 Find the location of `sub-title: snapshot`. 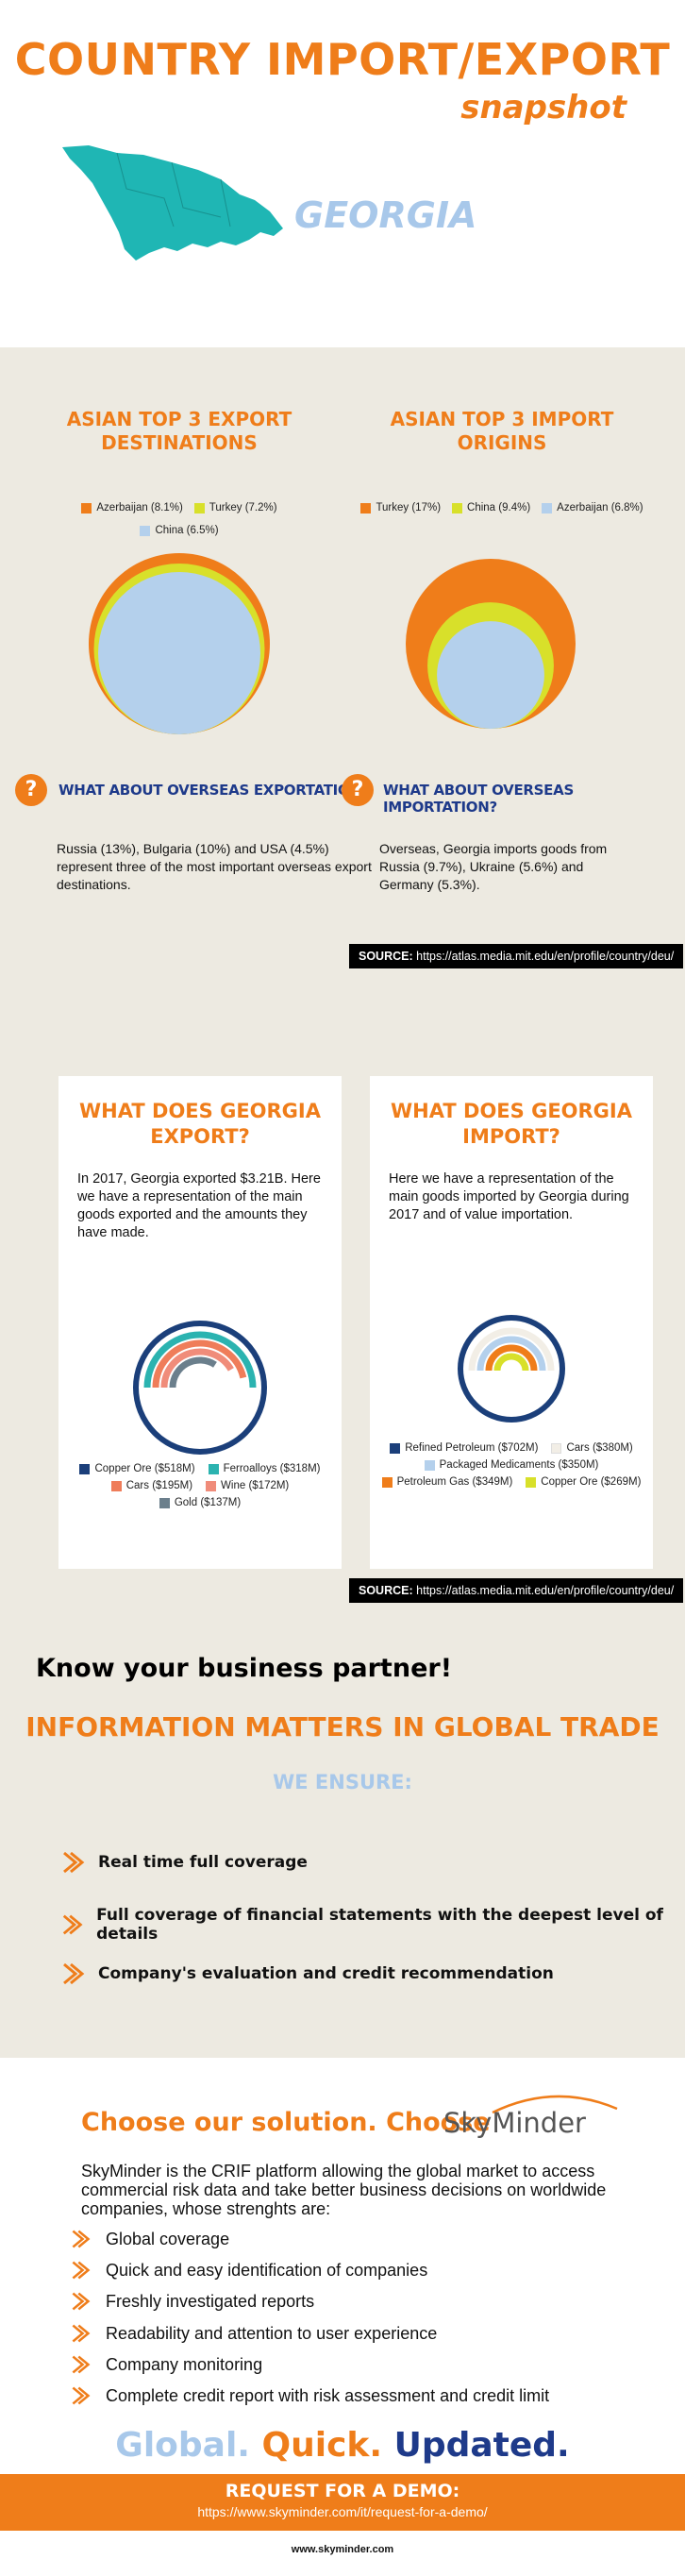

sub-title: snapshot is located at coordinates (544, 107).